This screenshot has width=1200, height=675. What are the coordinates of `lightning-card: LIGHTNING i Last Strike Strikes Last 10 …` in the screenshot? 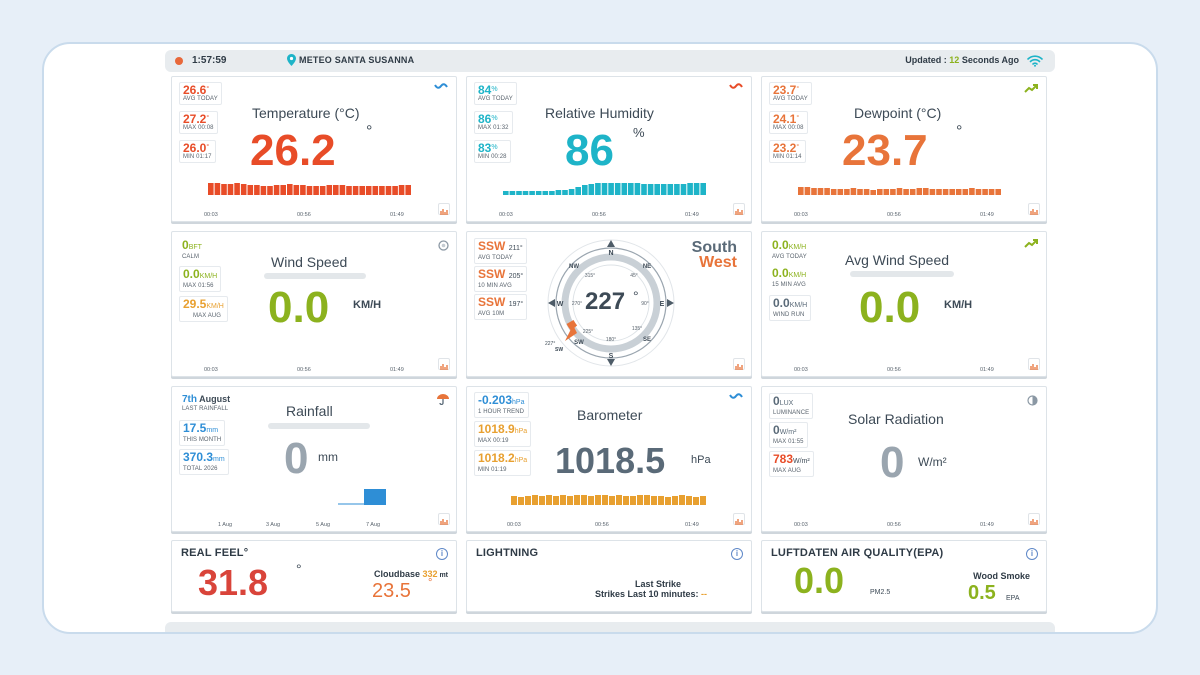 It's located at (609, 576).